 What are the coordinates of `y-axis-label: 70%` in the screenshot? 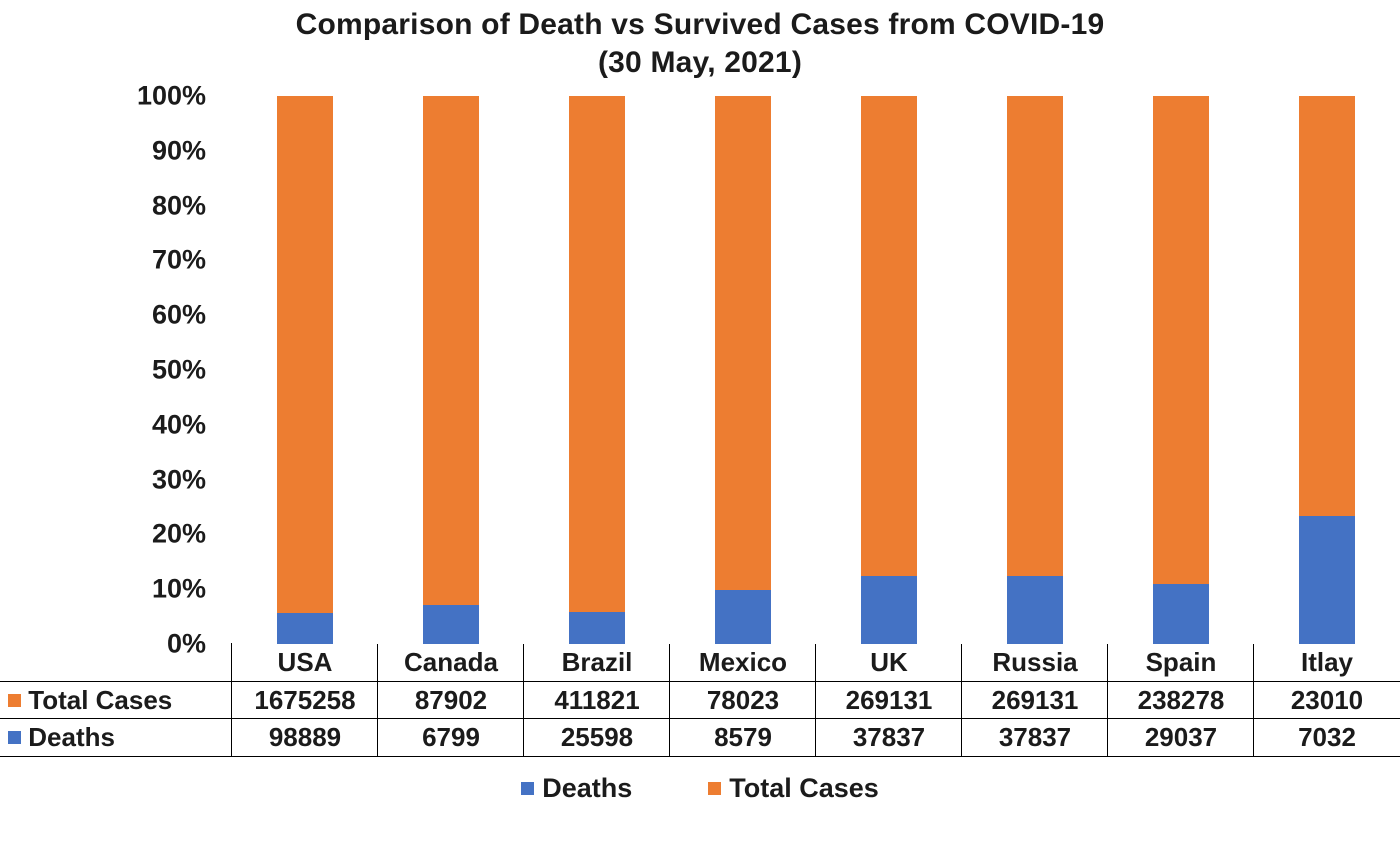 It's located at (178, 259).